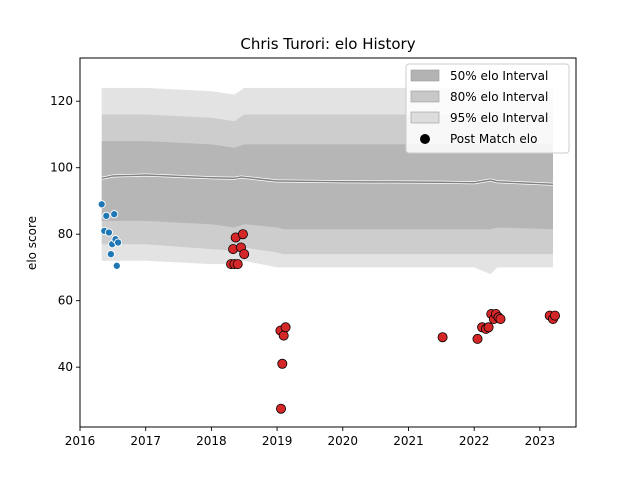  Describe the element at coordinates (327, 180) in the screenshot. I see `mean-line` at that location.